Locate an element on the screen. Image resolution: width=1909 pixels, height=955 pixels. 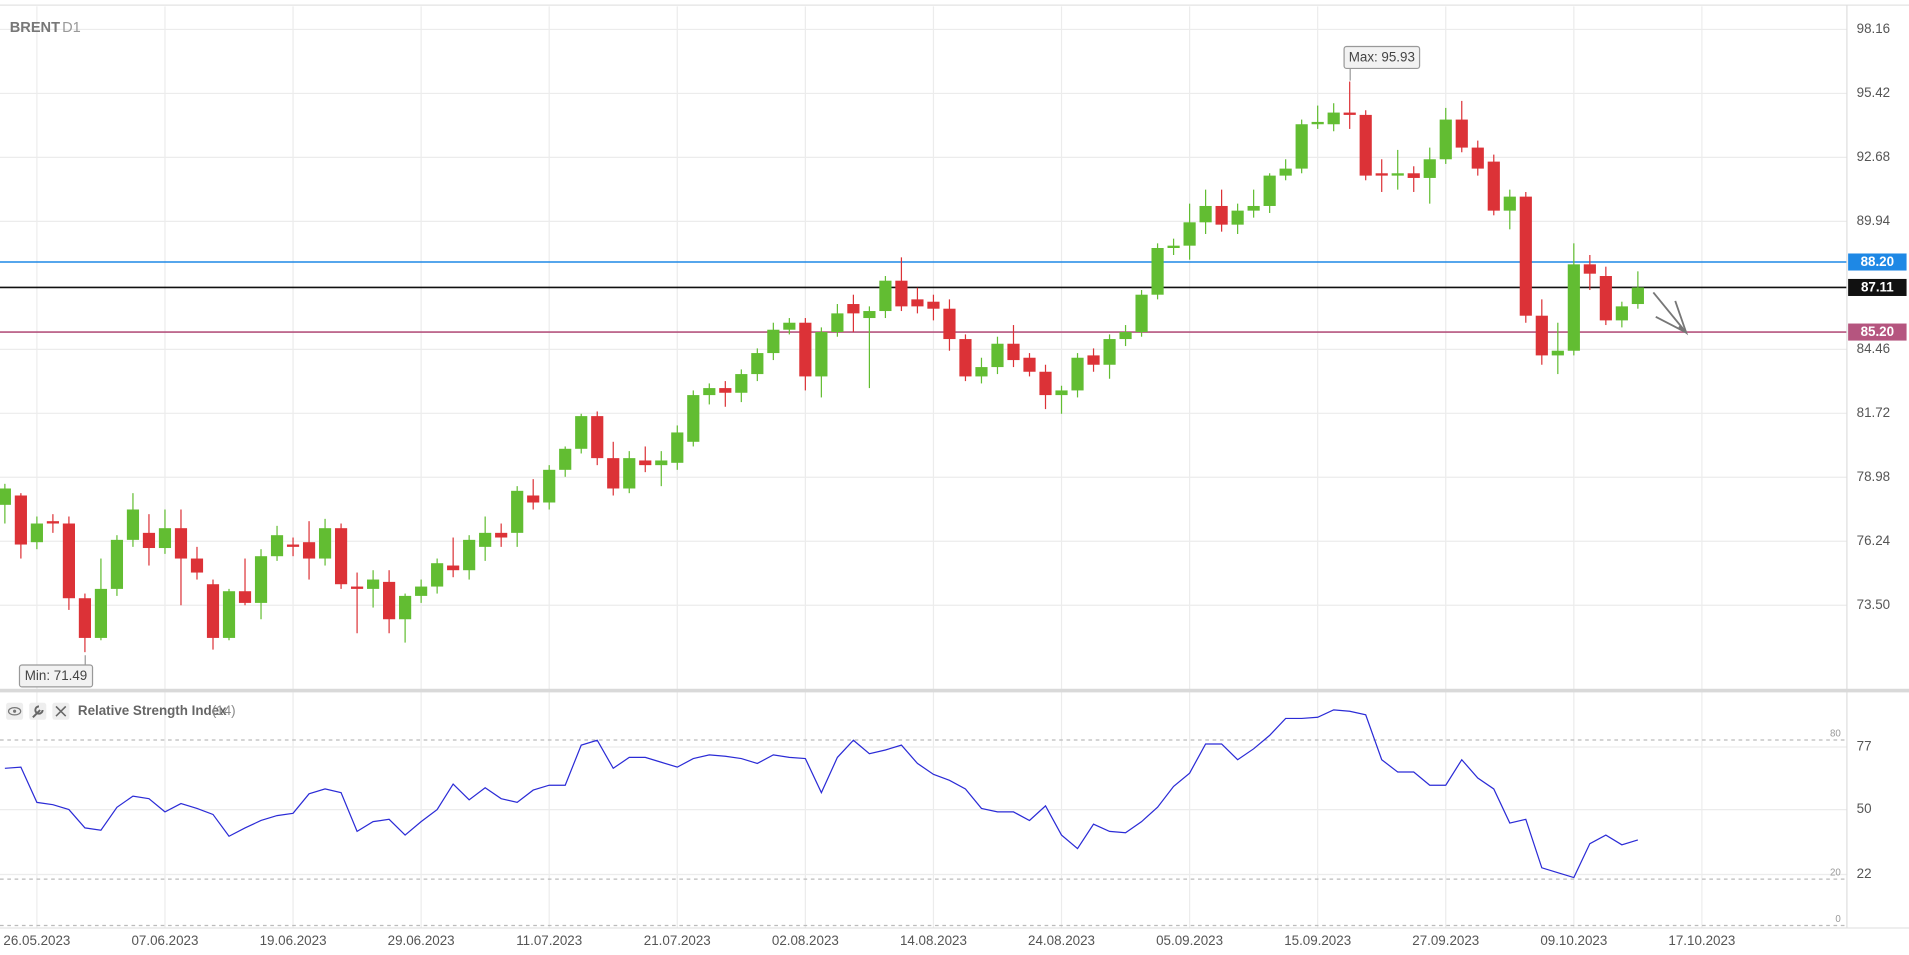
x-tick-label: 09.10.2023 is located at coordinates (1573, 940).